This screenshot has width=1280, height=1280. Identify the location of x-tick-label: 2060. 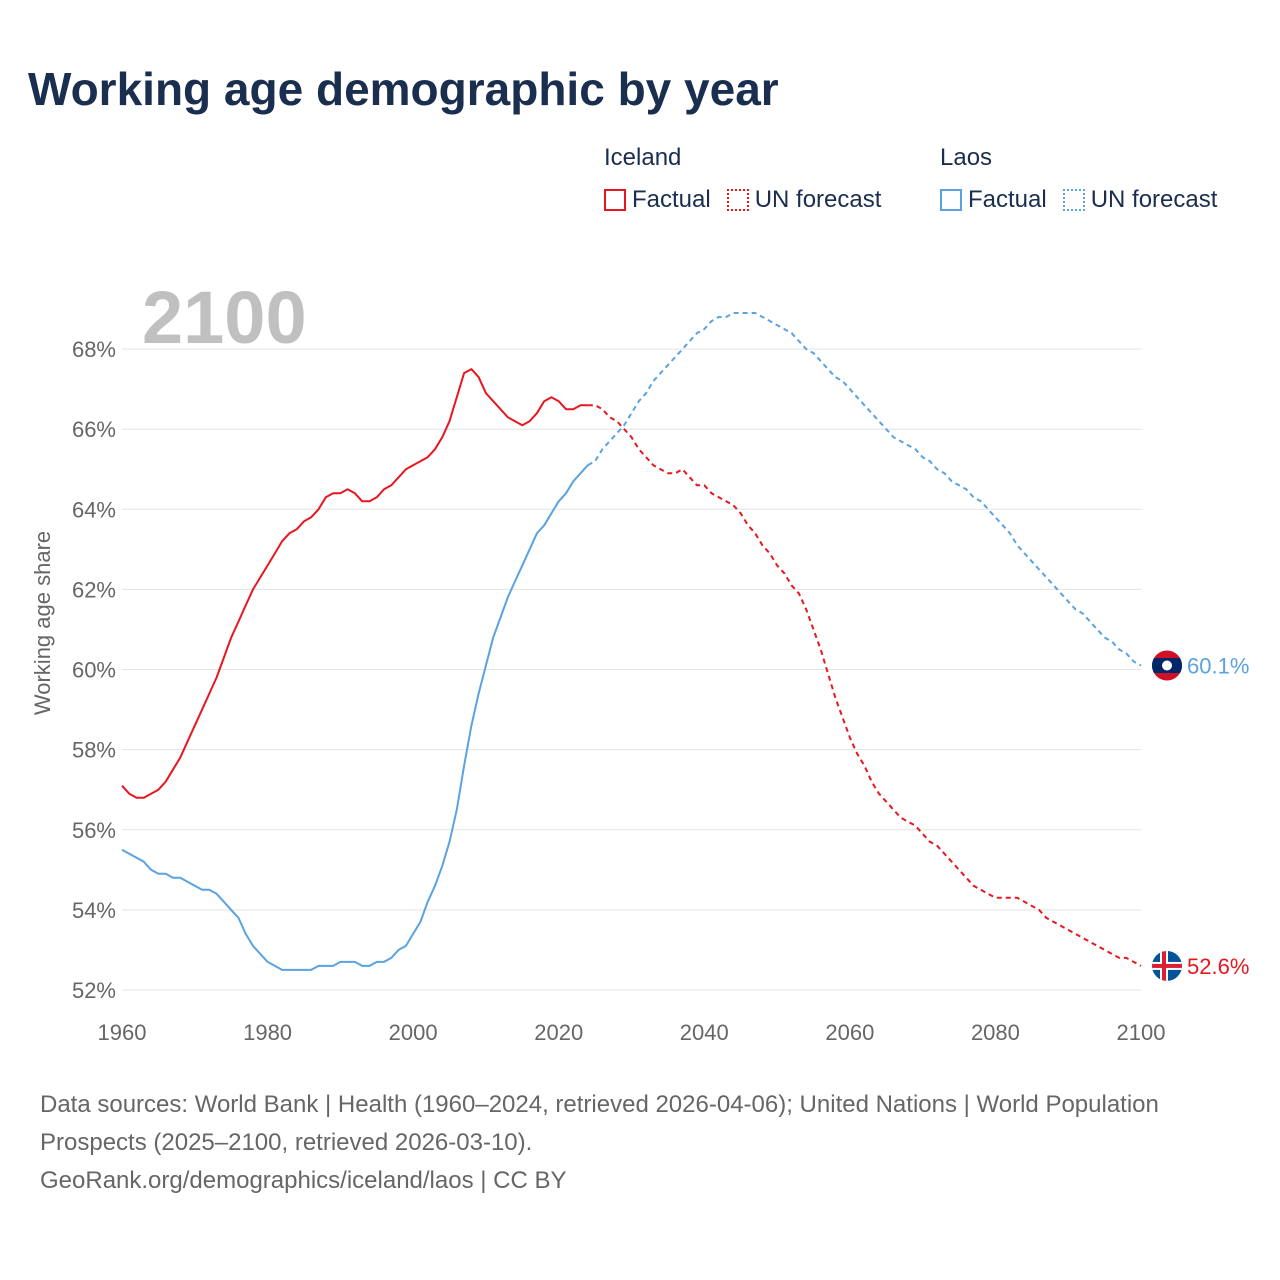
(849, 1032).